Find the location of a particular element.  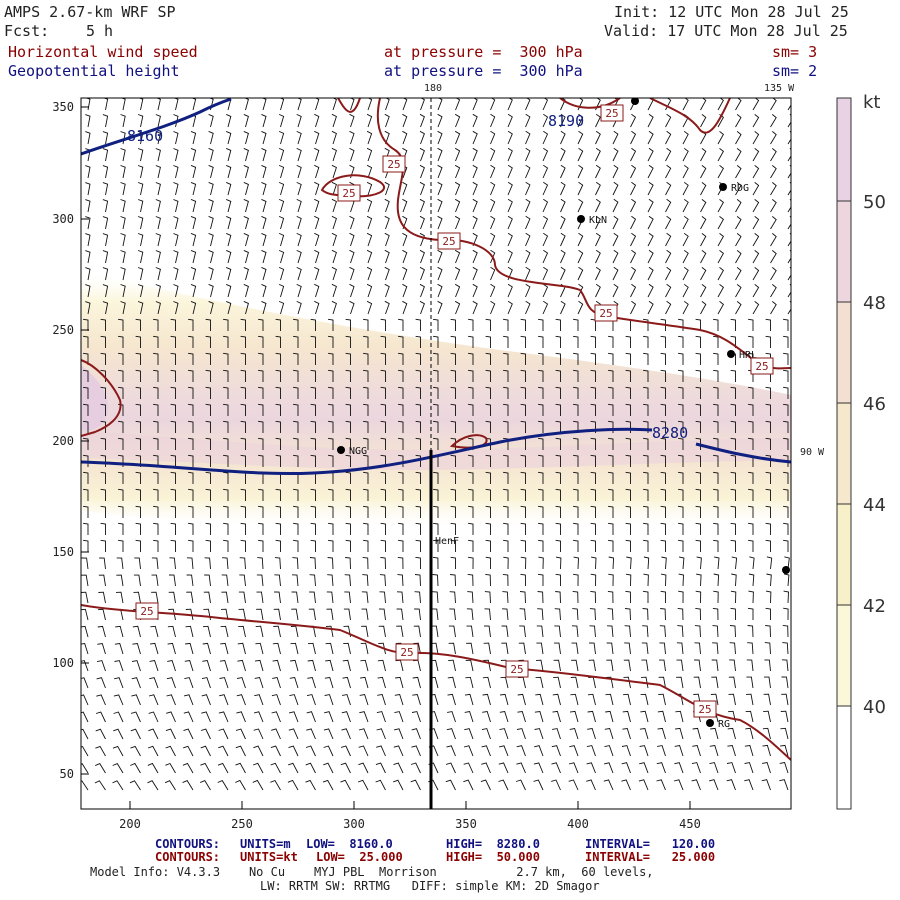

station-label: RG is located at coordinates (724, 724).